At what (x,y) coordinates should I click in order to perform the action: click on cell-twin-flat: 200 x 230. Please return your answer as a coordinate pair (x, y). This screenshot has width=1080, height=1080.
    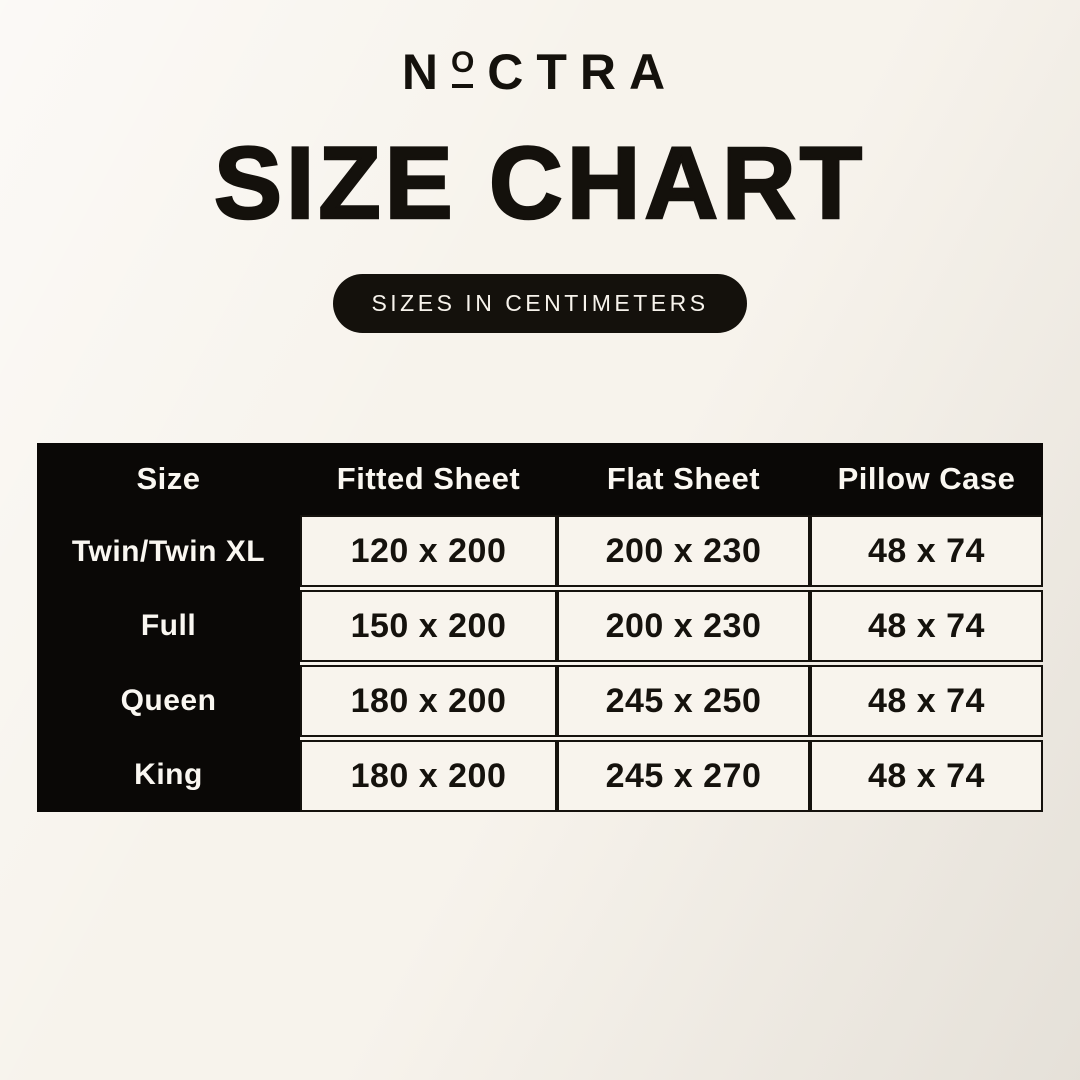
    Looking at the image, I should click on (683, 551).